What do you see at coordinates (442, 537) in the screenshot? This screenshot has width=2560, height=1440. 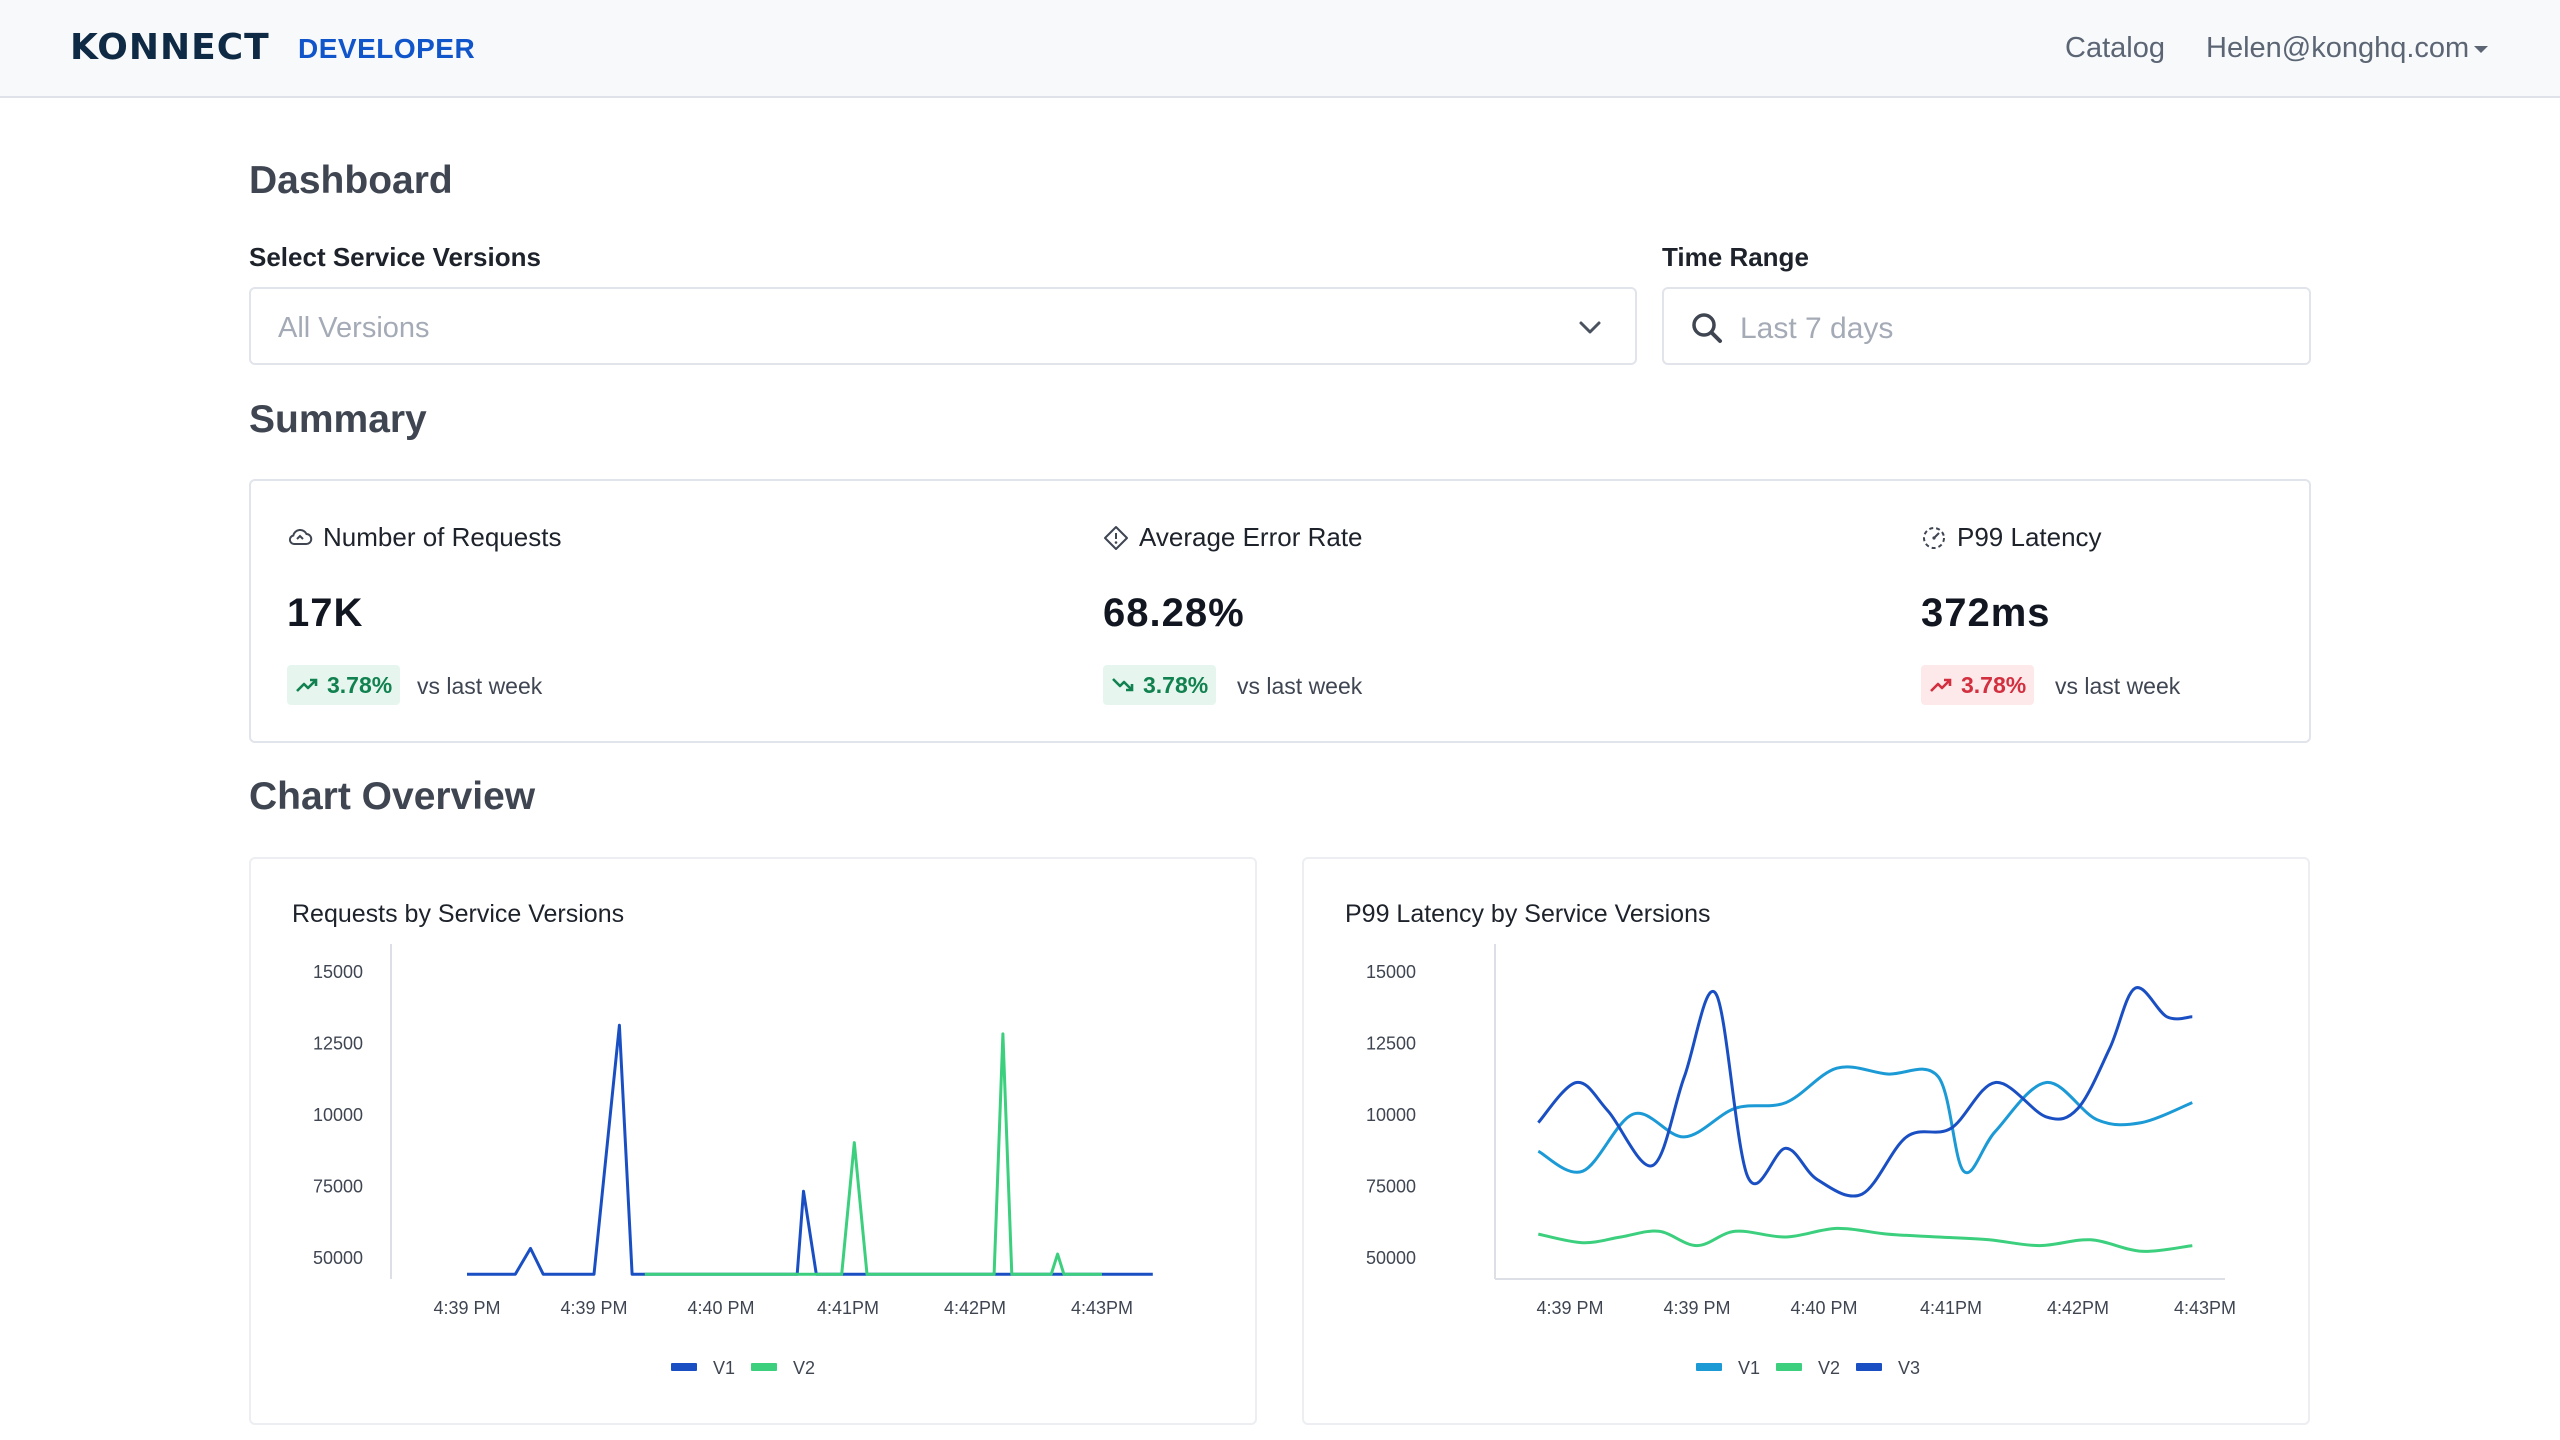 I see `metric-title: Number of Requests` at bounding box center [442, 537].